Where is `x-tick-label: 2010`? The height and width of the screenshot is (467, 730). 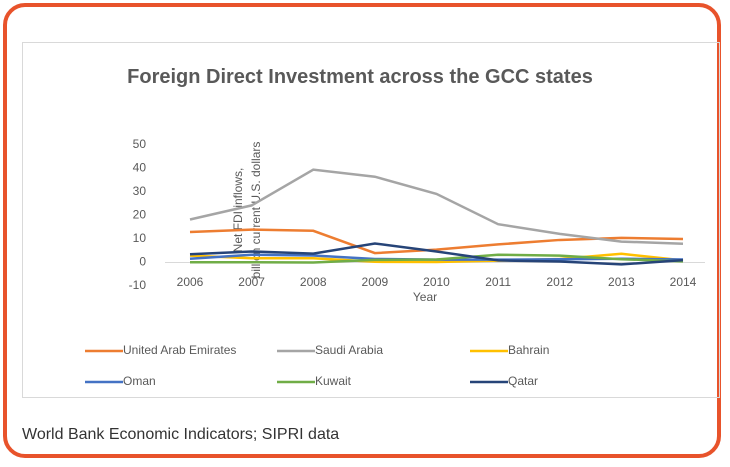 x-tick-label: 2010 is located at coordinates (436, 282).